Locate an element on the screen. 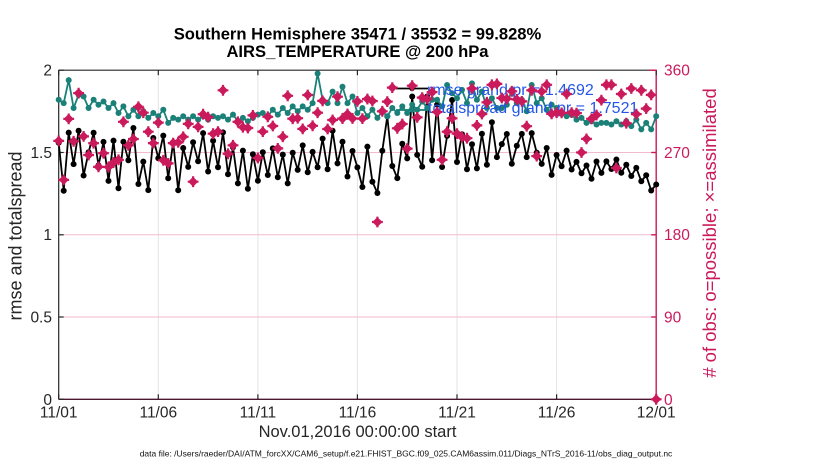 This screenshot has height=470, width=830. svg-text: 180 is located at coordinates (677, 235).